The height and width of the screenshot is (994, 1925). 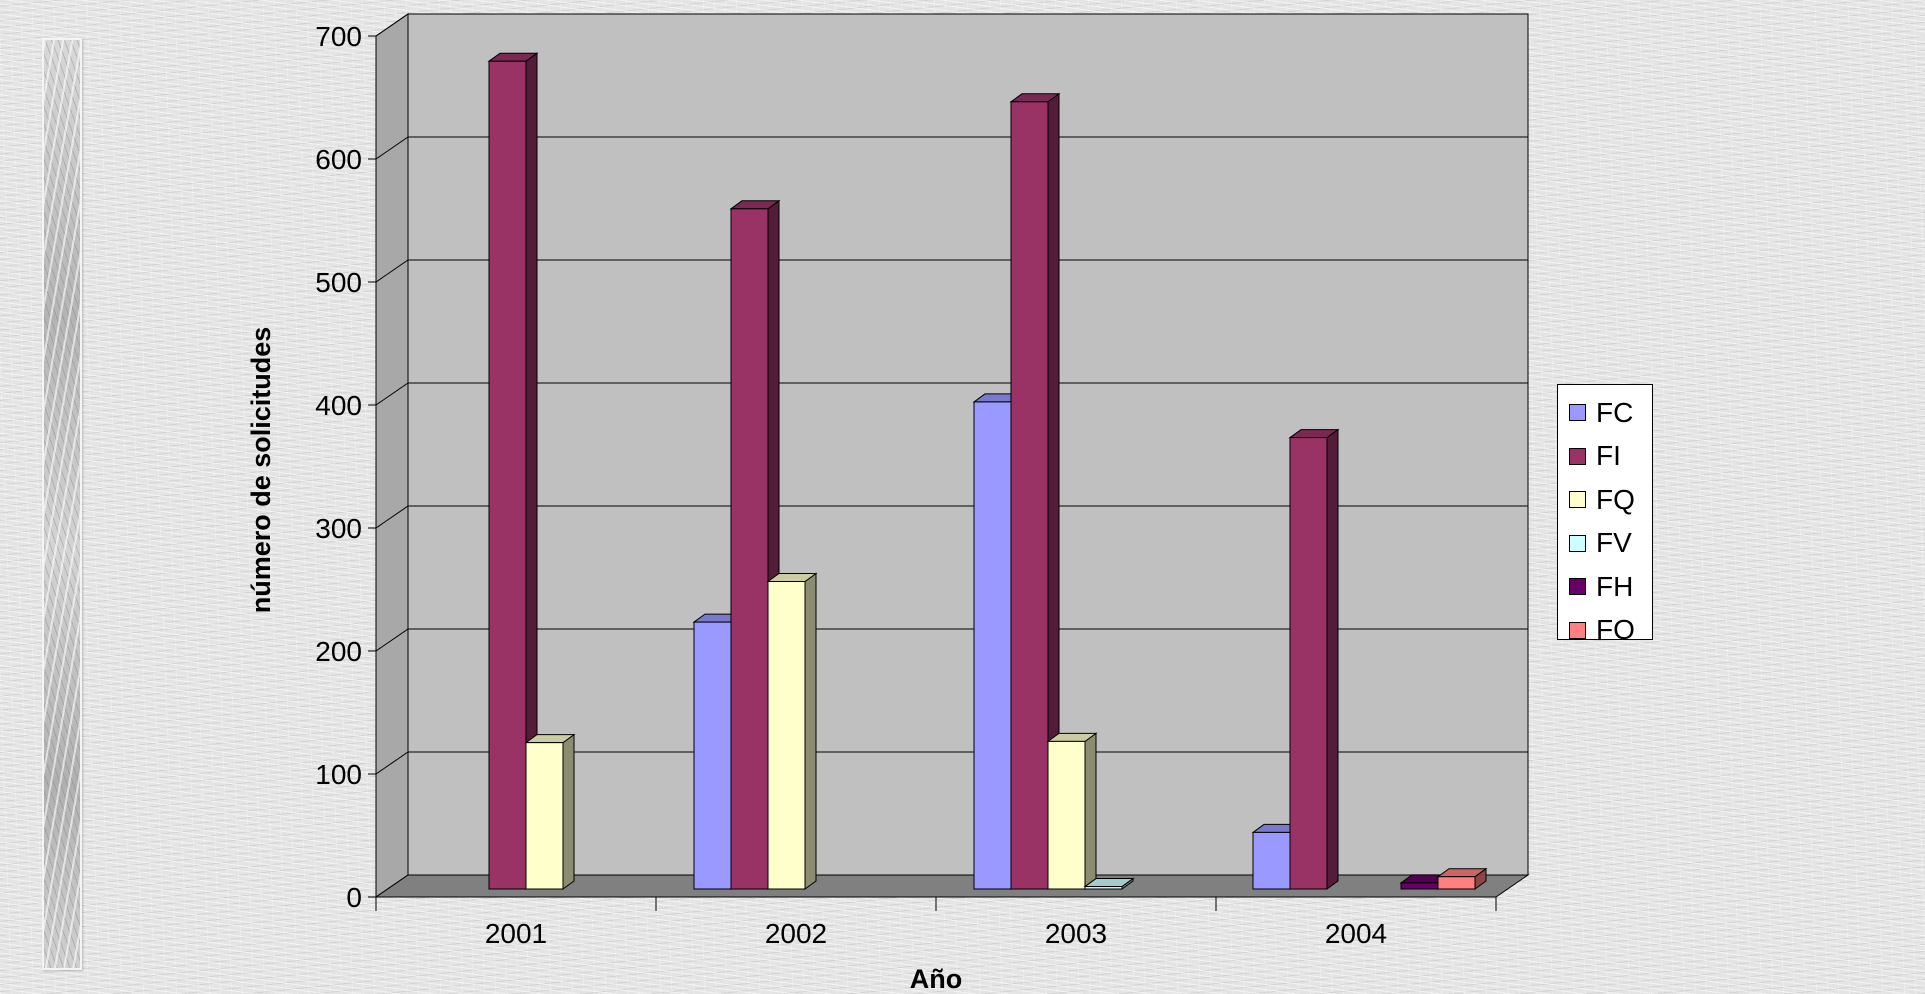 I want to click on bar-fi-2003, so click(x=1035, y=491).